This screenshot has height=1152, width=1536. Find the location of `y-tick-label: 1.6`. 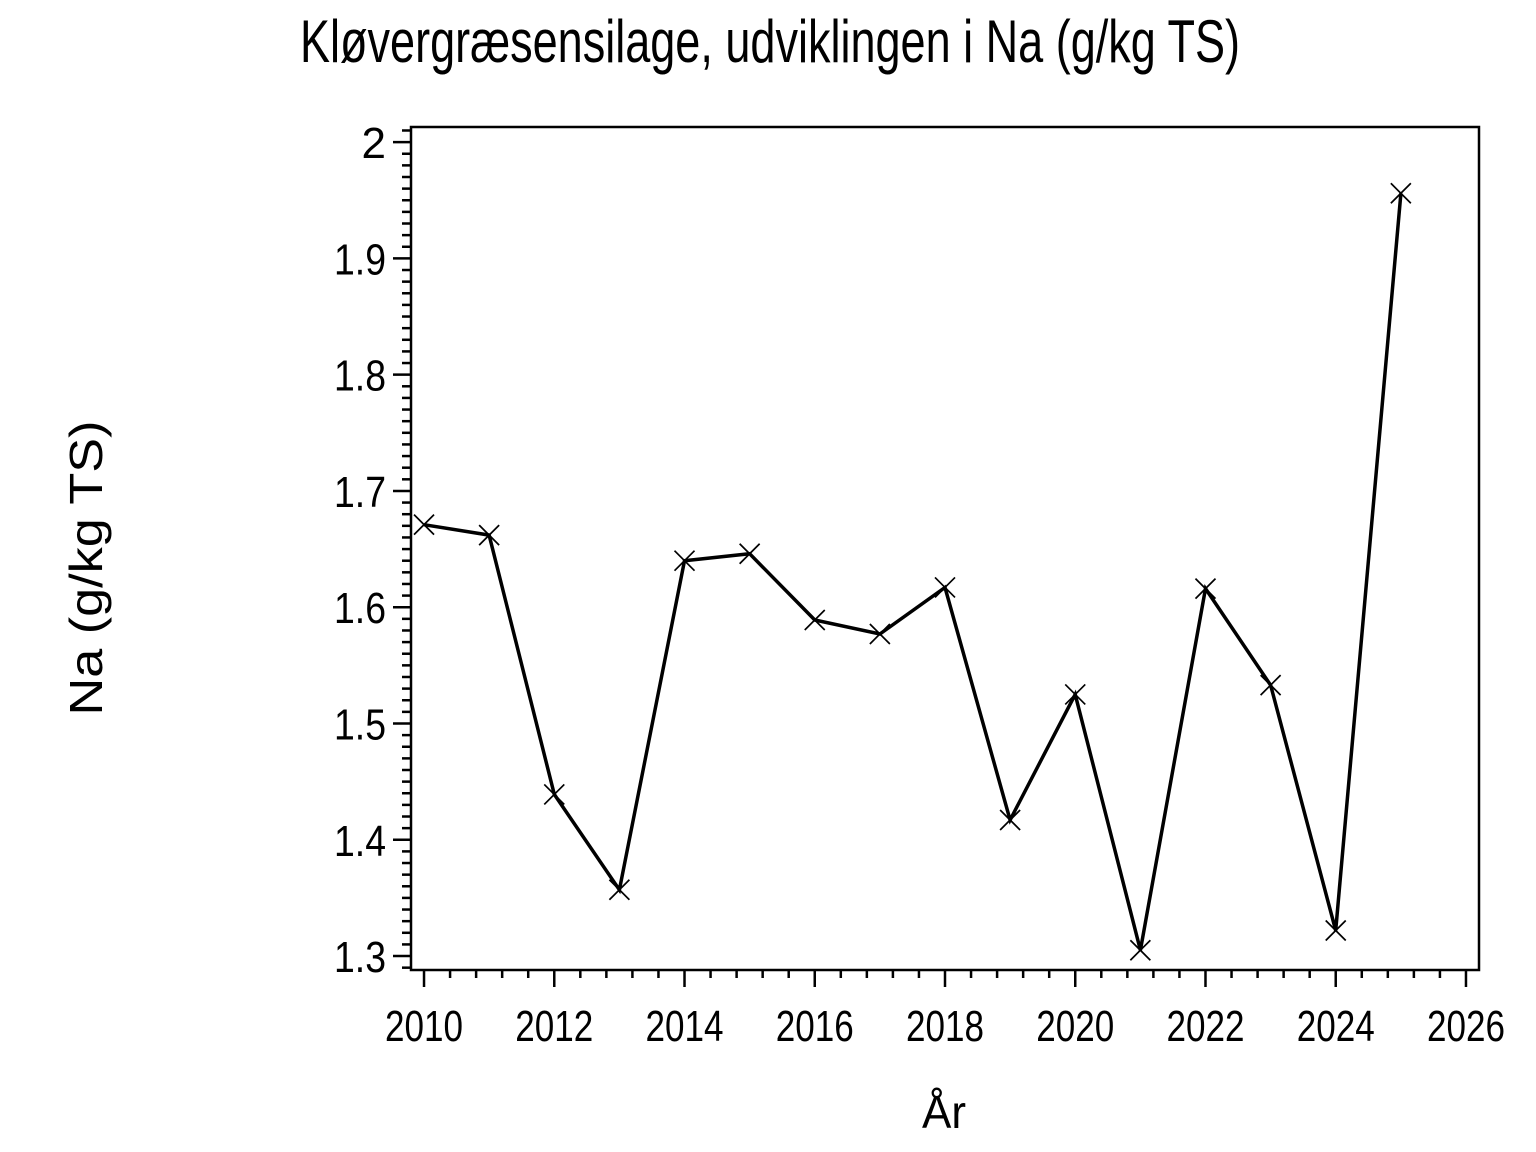

y-tick-label: 1.6 is located at coordinates (360, 608).